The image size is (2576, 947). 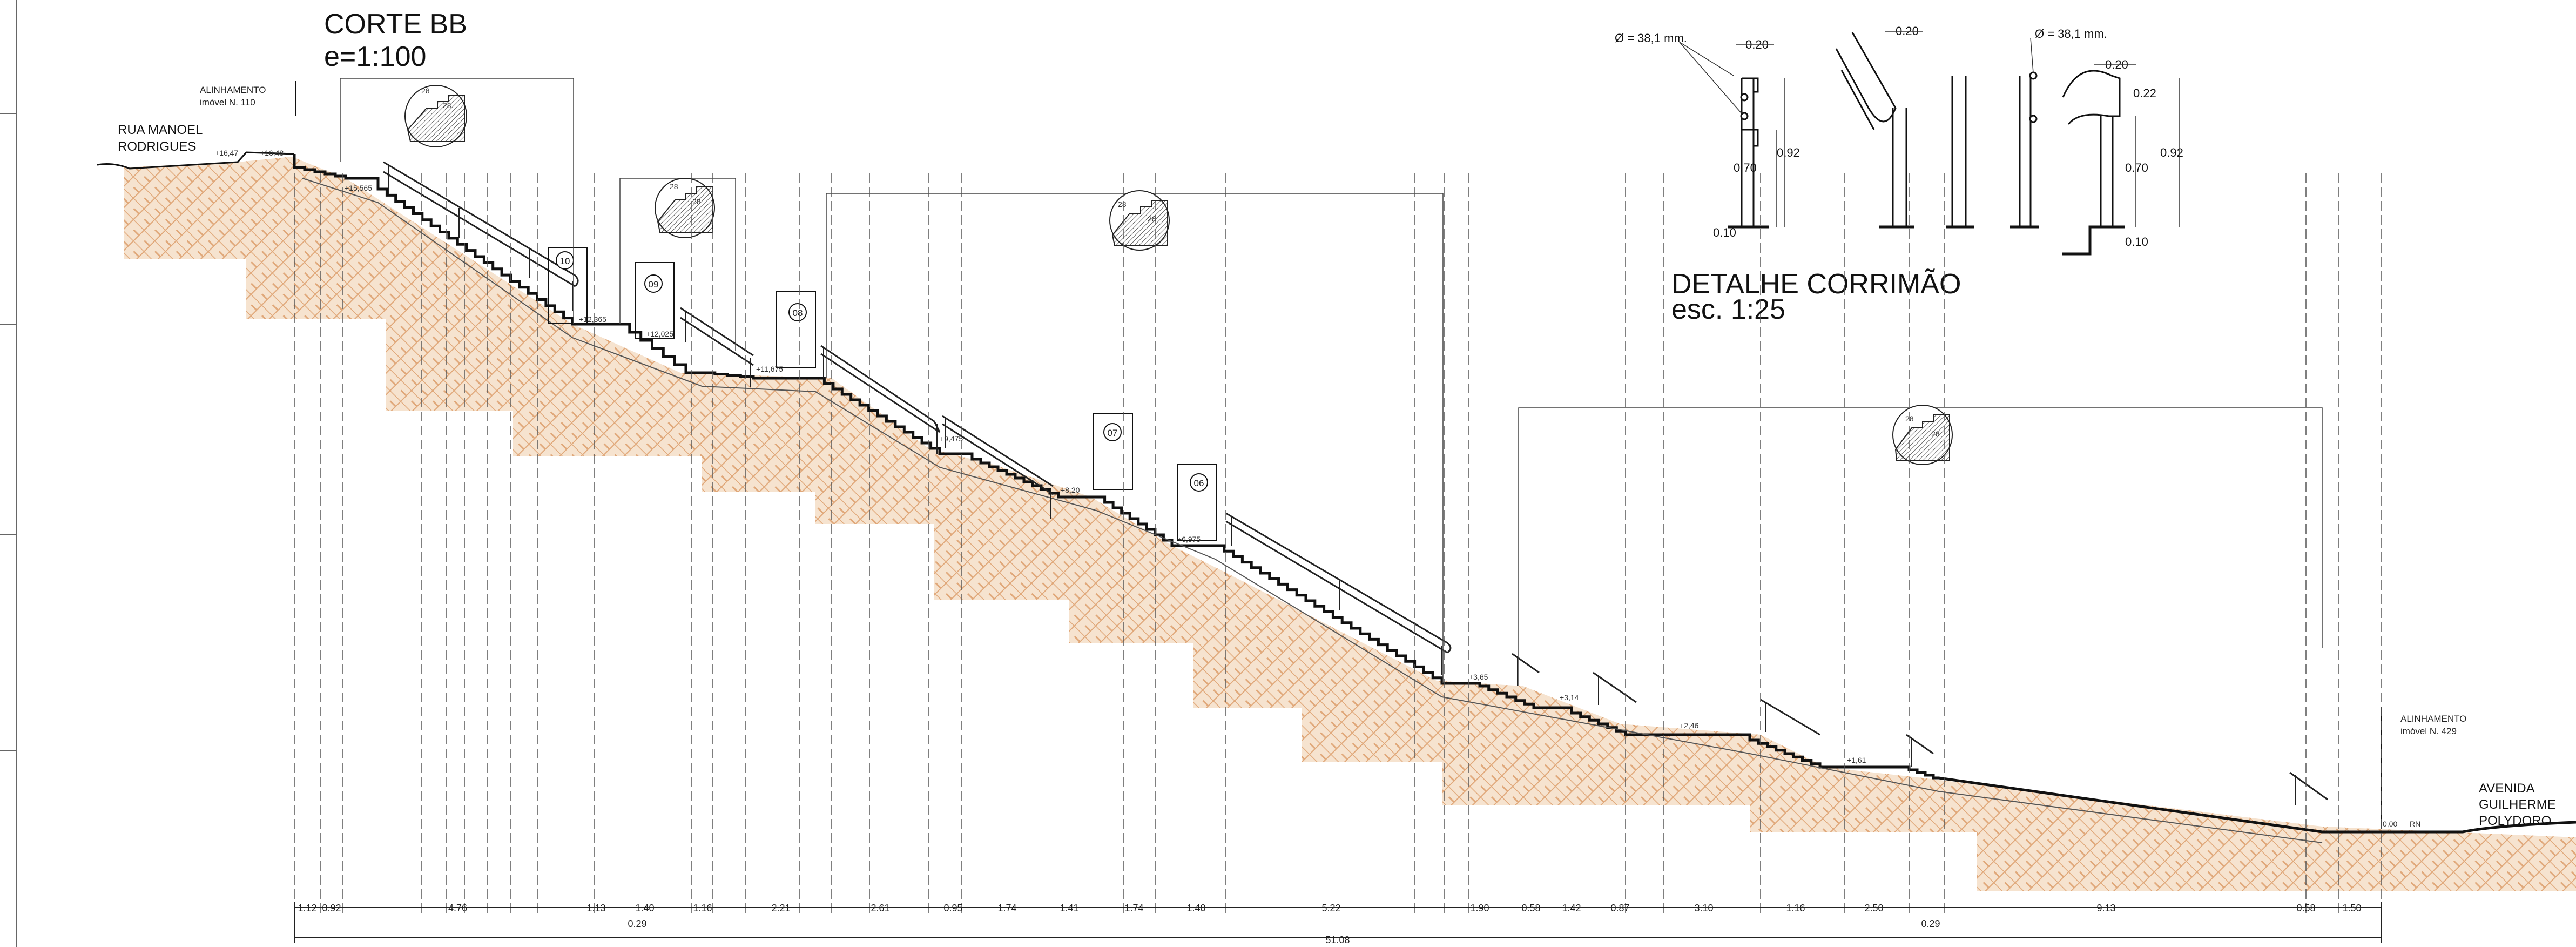 I want to click on dimension-label: 1.12, so click(x=307, y=908).